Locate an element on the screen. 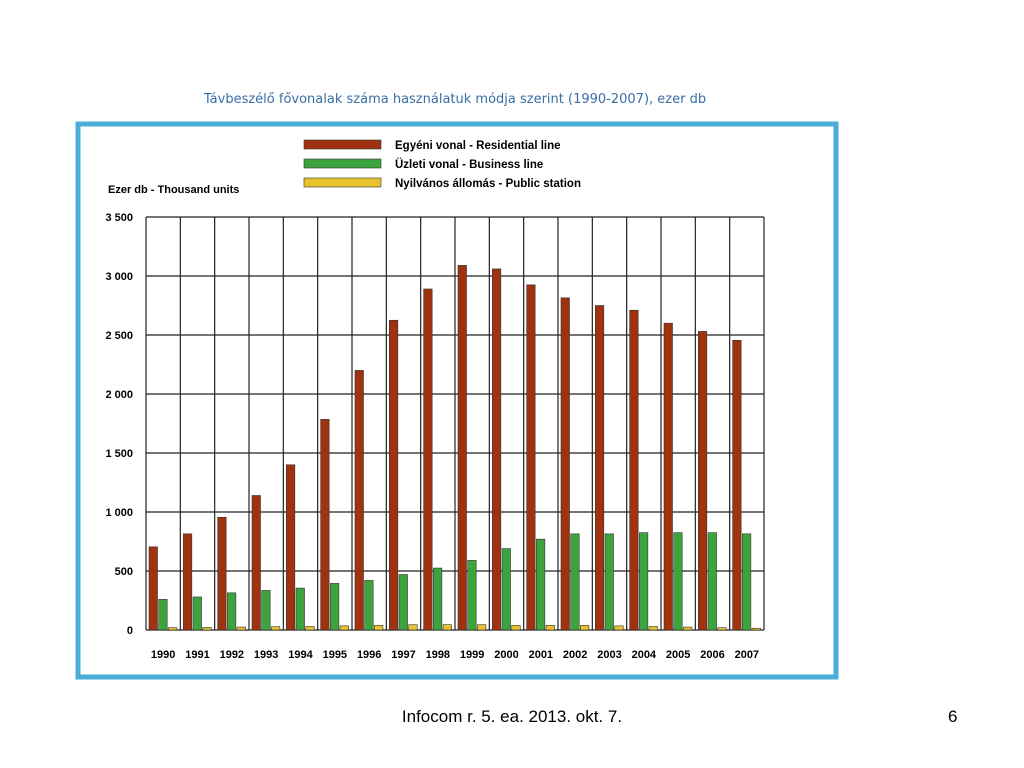 This screenshot has width=1024, height=768. bar-residential-2005 is located at coordinates (668, 476).